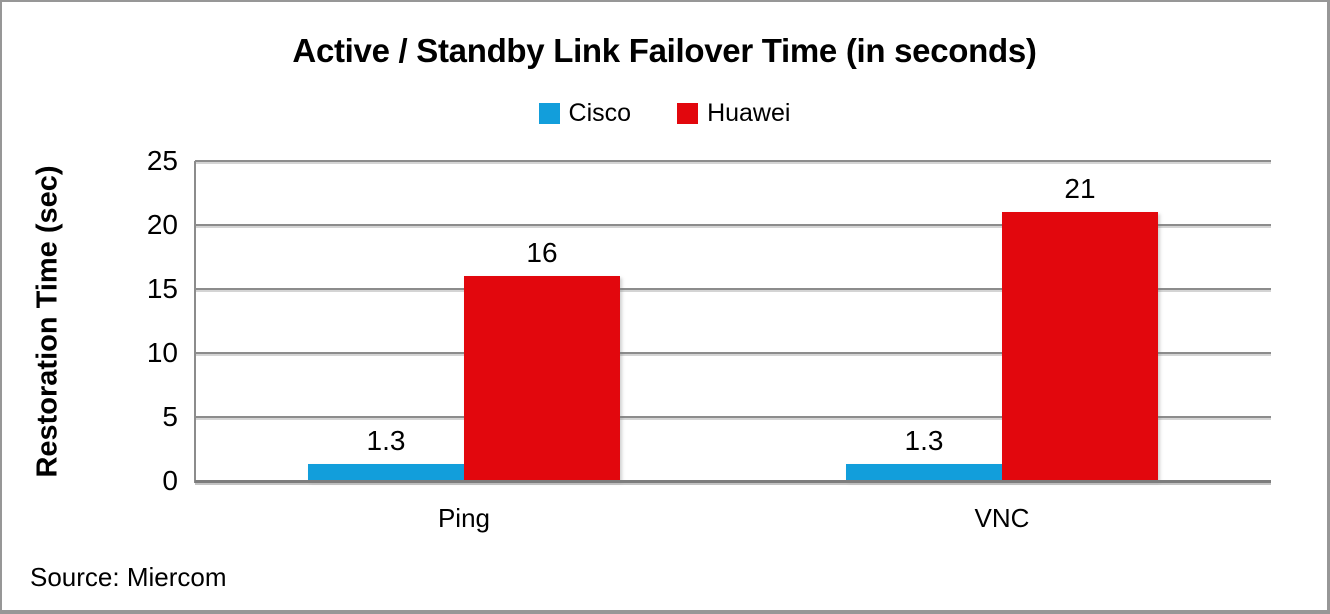 Image resolution: width=1330 pixels, height=614 pixels. I want to click on bar-value-label-huawei-ping: 16, so click(542, 252).